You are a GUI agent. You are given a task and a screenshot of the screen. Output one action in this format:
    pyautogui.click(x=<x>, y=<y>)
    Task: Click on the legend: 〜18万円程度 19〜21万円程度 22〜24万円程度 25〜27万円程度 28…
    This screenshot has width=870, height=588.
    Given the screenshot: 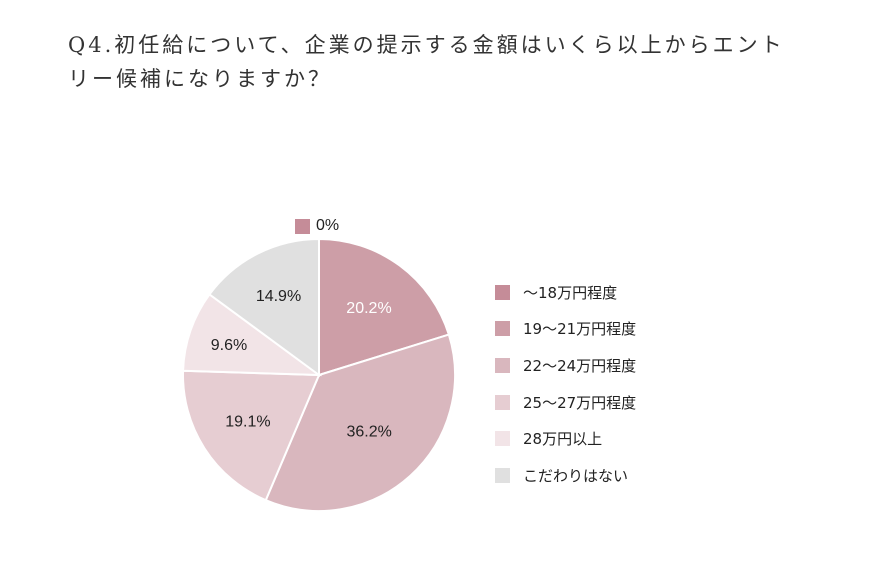 What is the action you would take?
    pyautogui.click(x=565, y=384)
    